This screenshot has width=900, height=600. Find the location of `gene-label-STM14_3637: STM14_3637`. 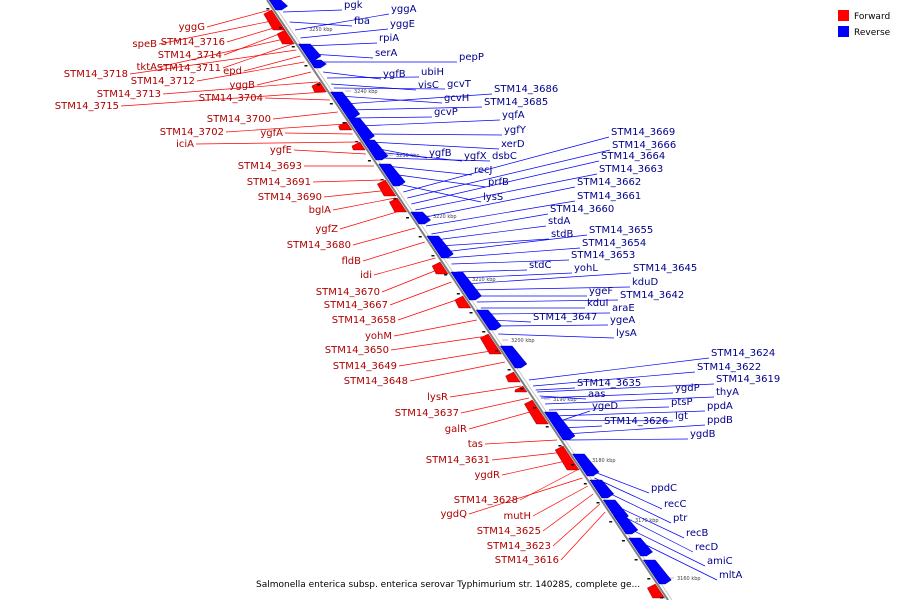

gene-label-STM14_3637: STM14_3637 is located at coordinates (427, 413).